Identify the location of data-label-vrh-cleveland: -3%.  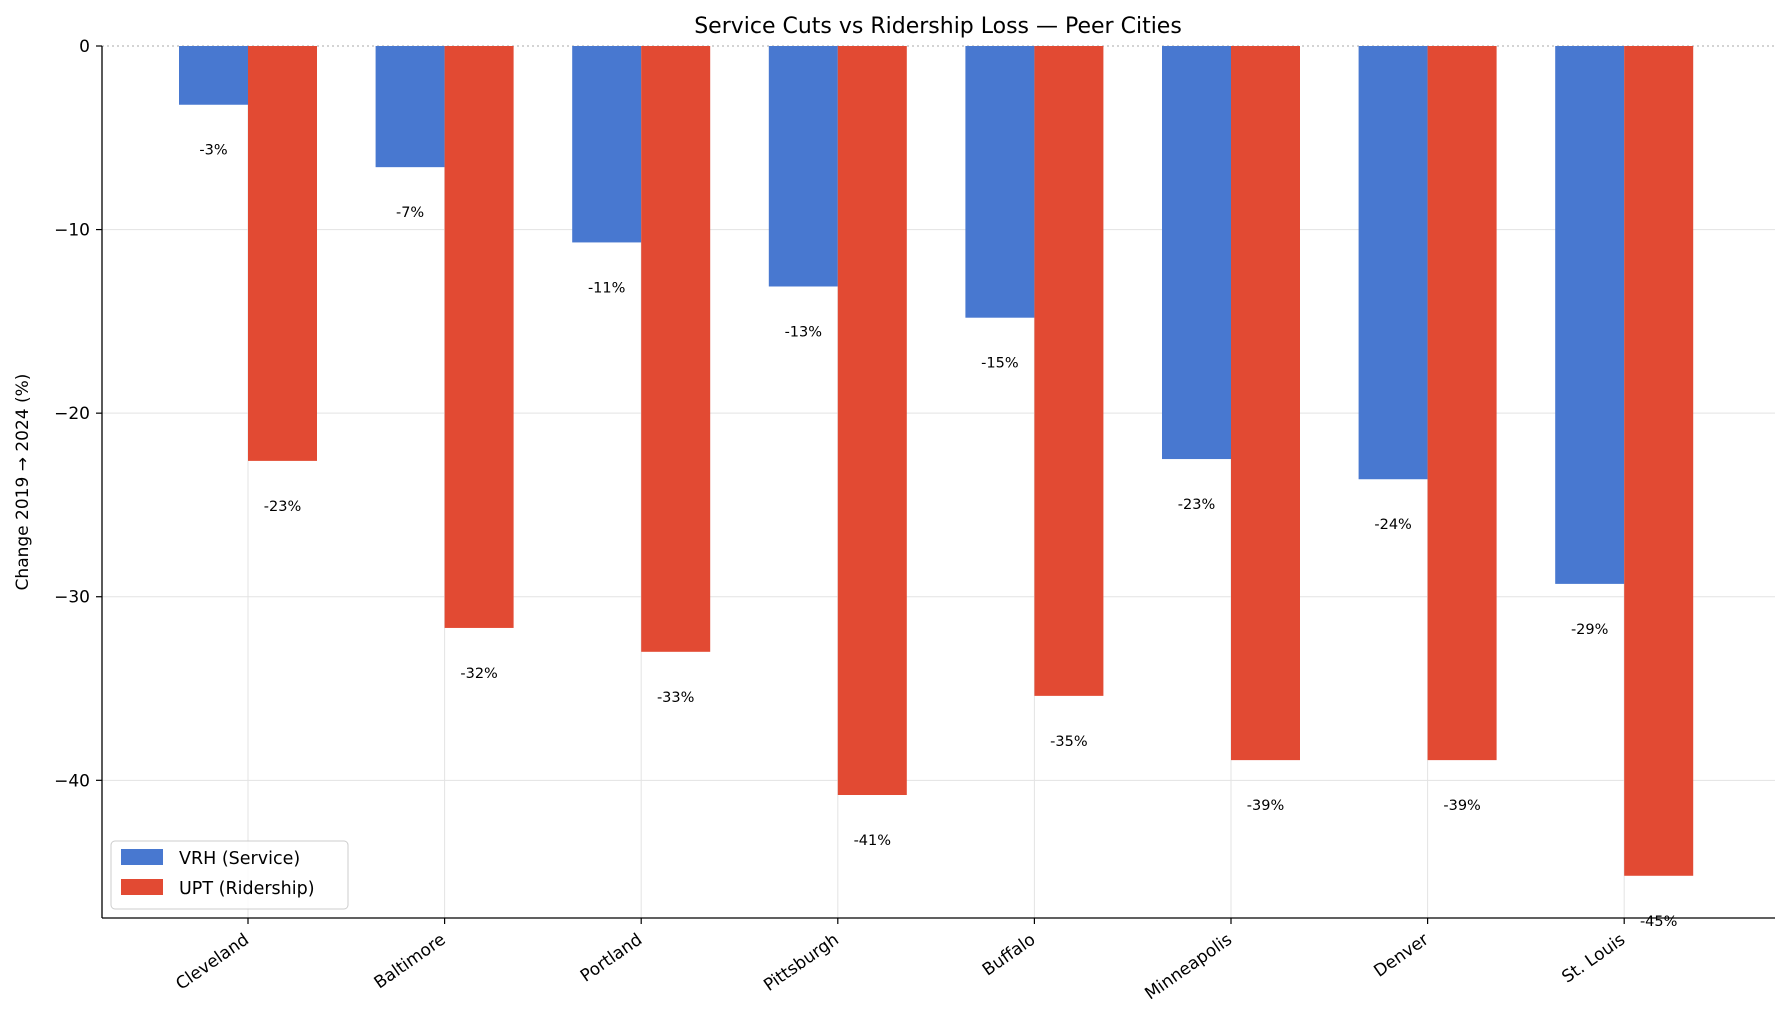
(213, 151).